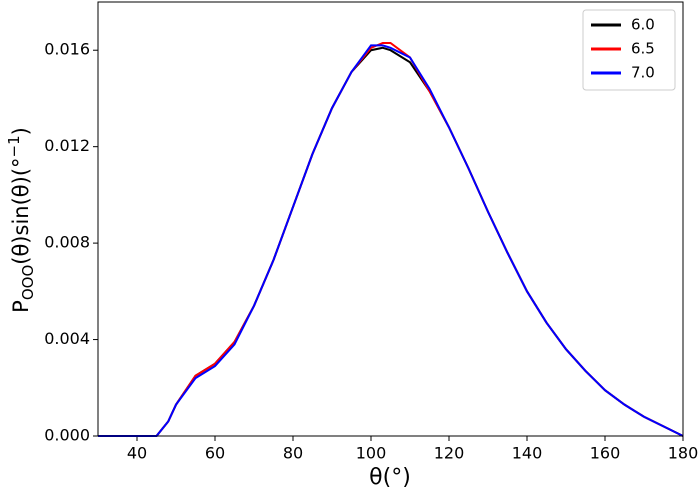 This screenshot has width=700, height=492. What do you see at coordinates (67, 242) in the screenshot?
I see `y-tick-label: 0.008` at bounding box center [67, 242].